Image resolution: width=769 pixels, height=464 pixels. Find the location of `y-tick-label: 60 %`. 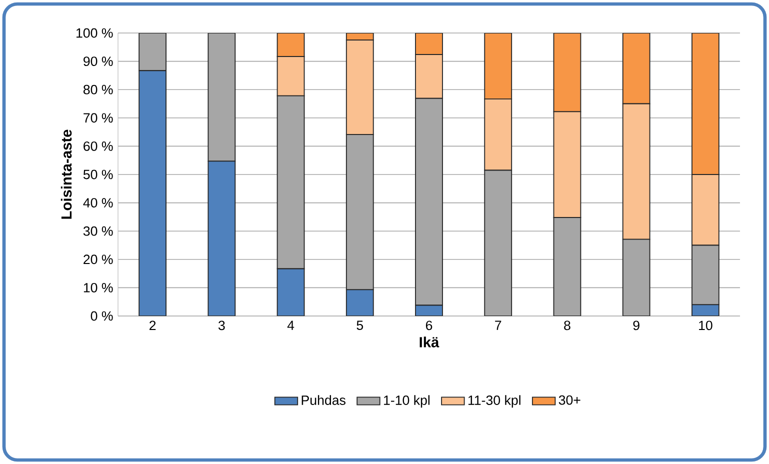

y-tick-label: 60 % is located at coordinates (98, 146).